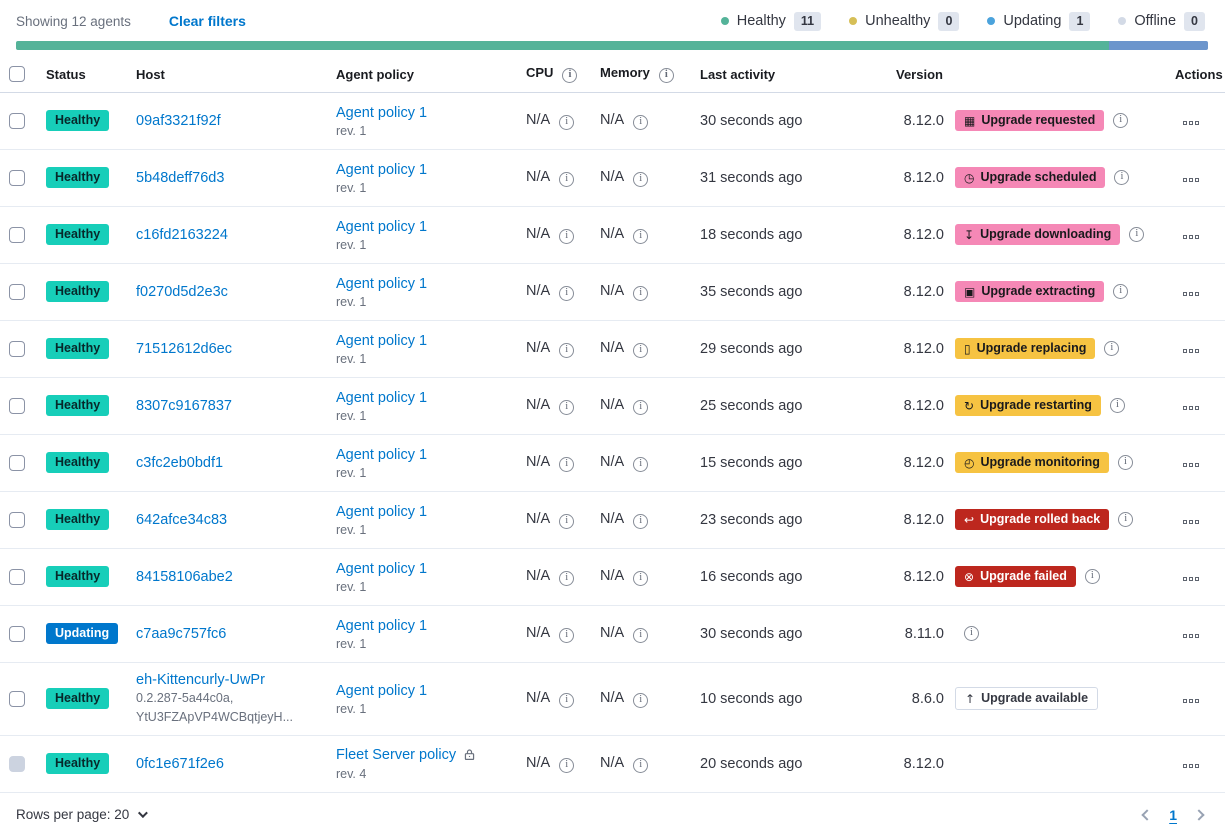 This screenshot has width=1225, height=838. Describe the element at coordinates (1039, 21) in the screenshot. I see `legend-item-updating: Updating 1` at that location.